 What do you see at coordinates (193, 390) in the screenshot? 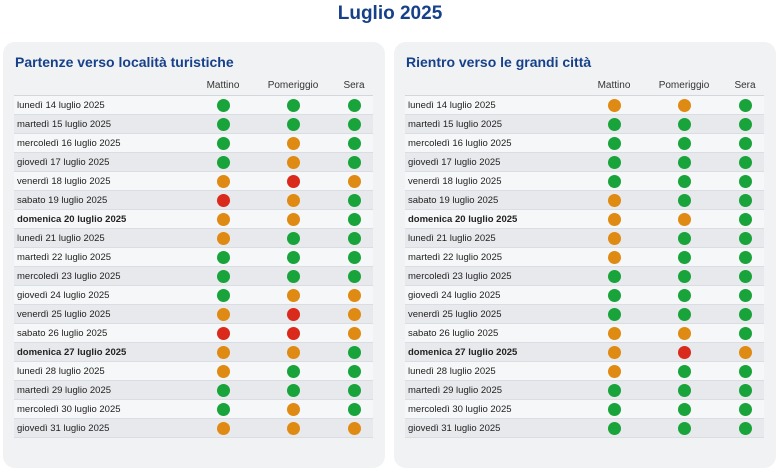
I see `table-row: martedì 29 luglio 2025` at bounding box center [193, 390].